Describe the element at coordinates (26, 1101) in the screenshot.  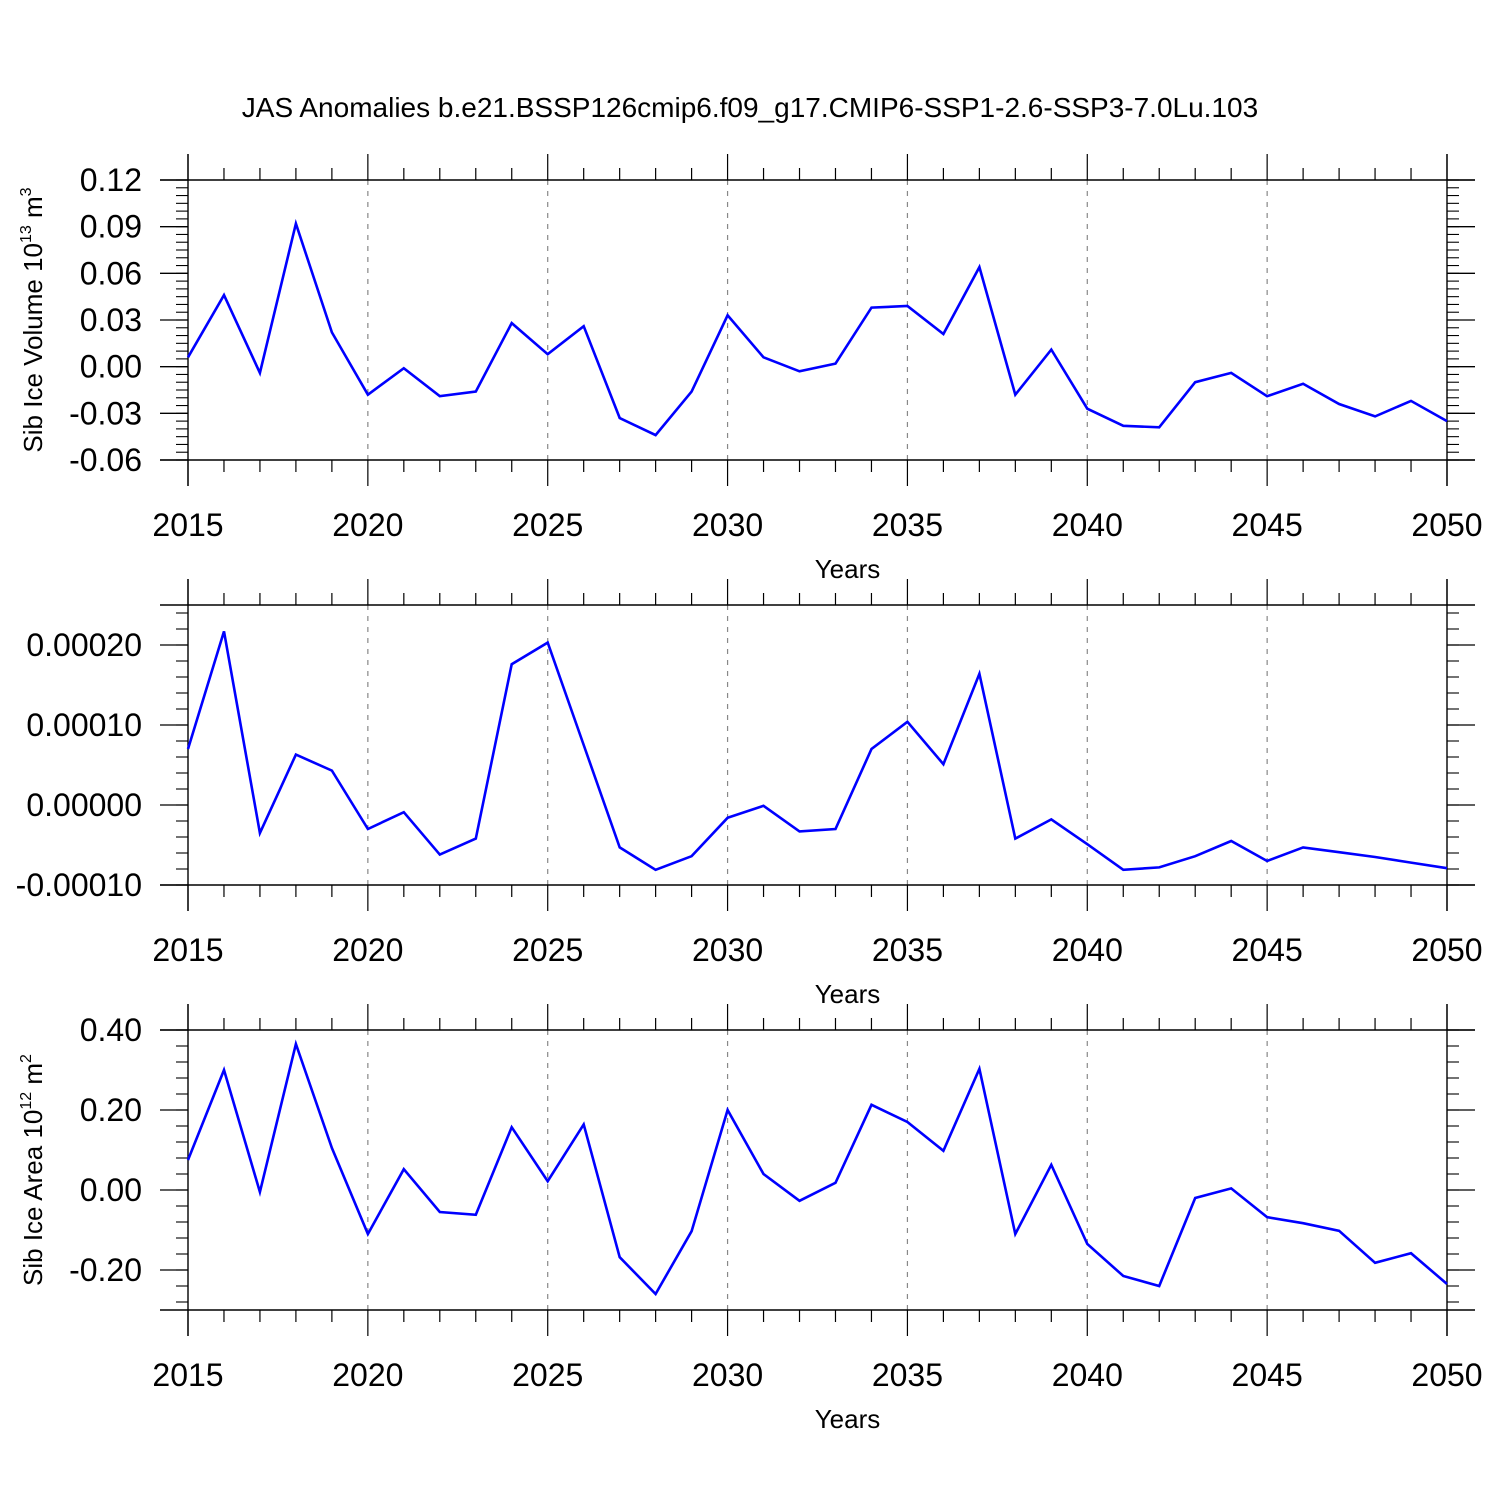
I see `y-axis-label-exponent: 12` at that location.